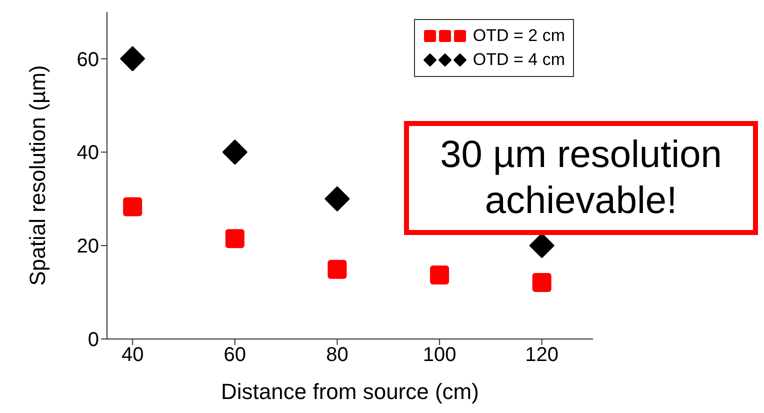 Image resolution: width=764 pixels, height=413 pixels. What do you see at coordinates (132, 355) in the screenshot?
I see `x-tick-label: 40` at bounding box center [132, 355].